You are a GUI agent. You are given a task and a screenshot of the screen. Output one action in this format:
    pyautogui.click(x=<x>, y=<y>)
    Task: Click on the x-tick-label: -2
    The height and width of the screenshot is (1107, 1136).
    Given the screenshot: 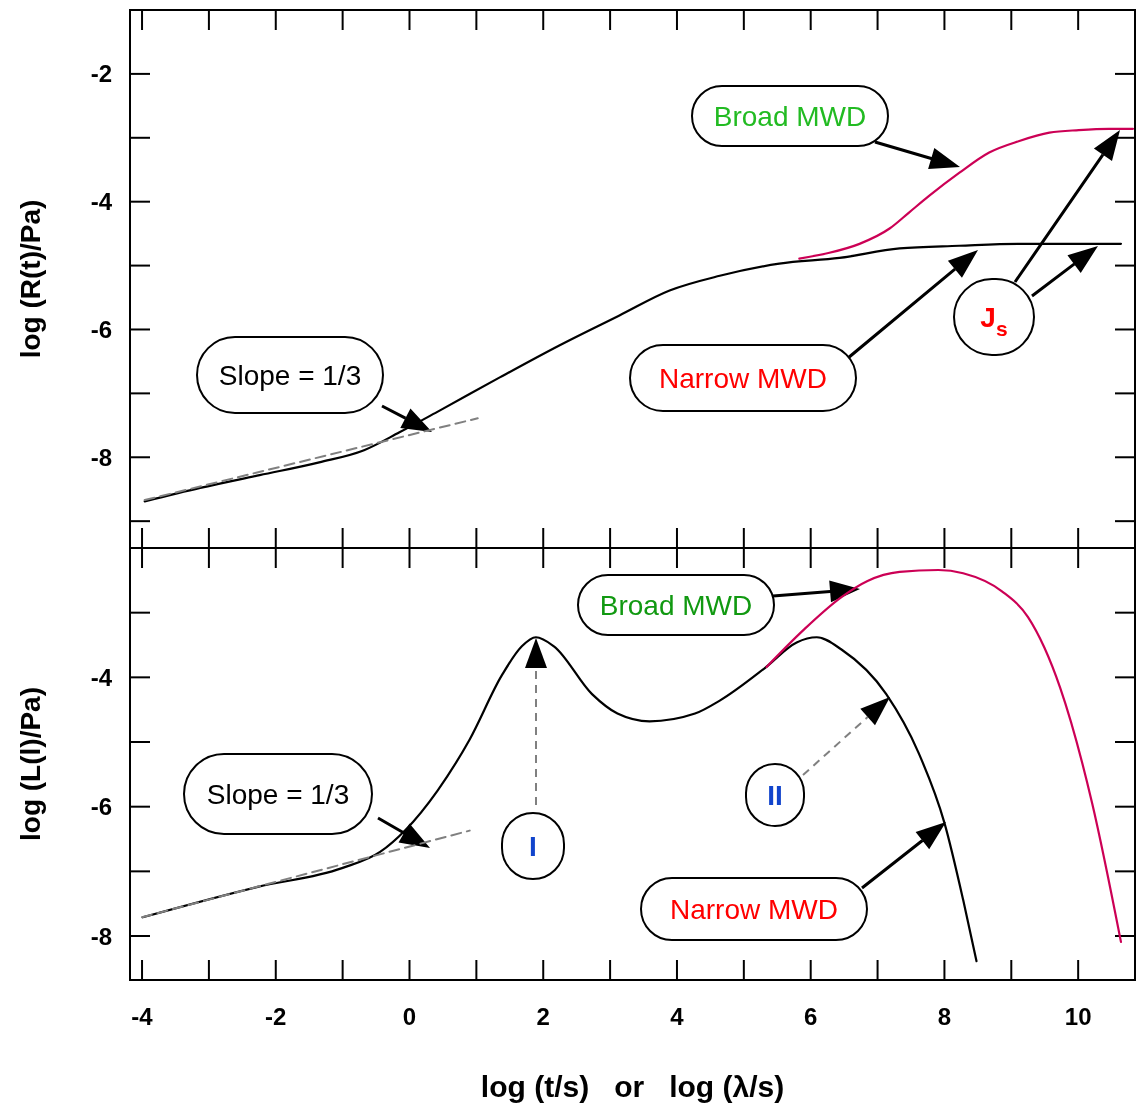 What is the action you would take?
    pyautogui.click(x=276, y=1016)
    